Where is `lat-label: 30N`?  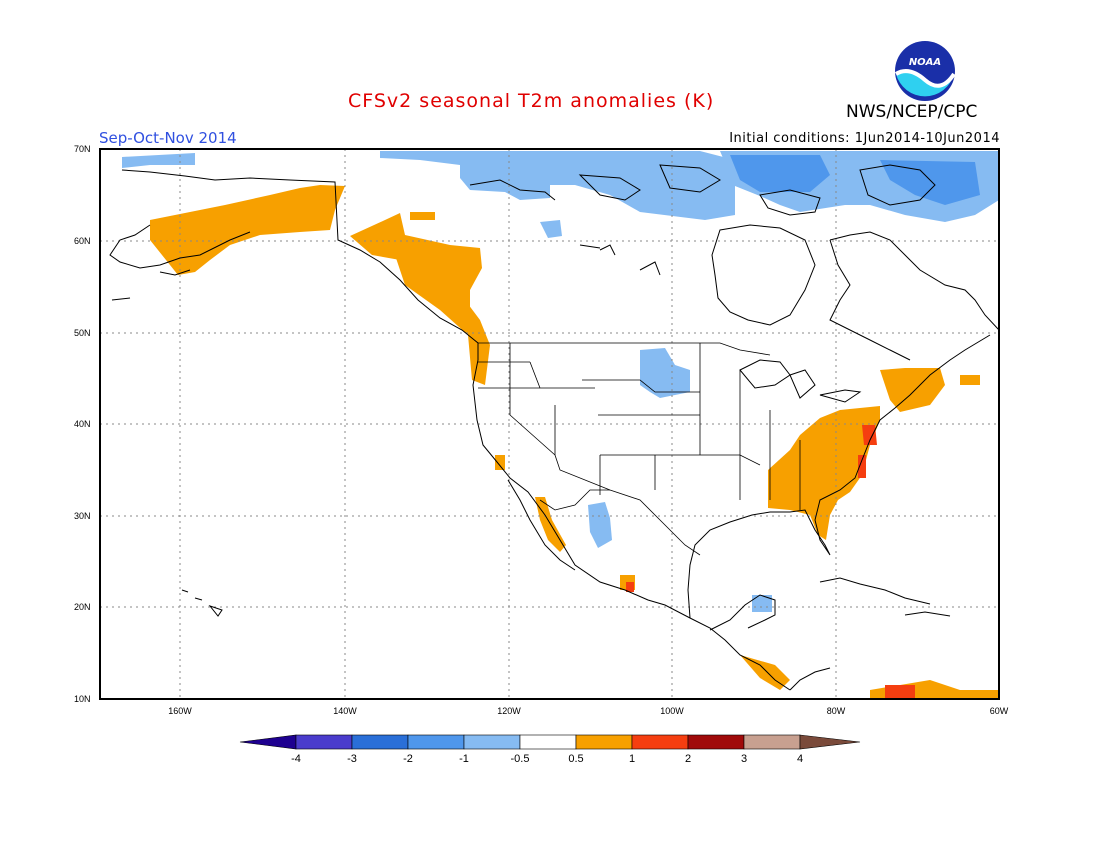
lat-label: 30N is located at coordinates (82, 516).